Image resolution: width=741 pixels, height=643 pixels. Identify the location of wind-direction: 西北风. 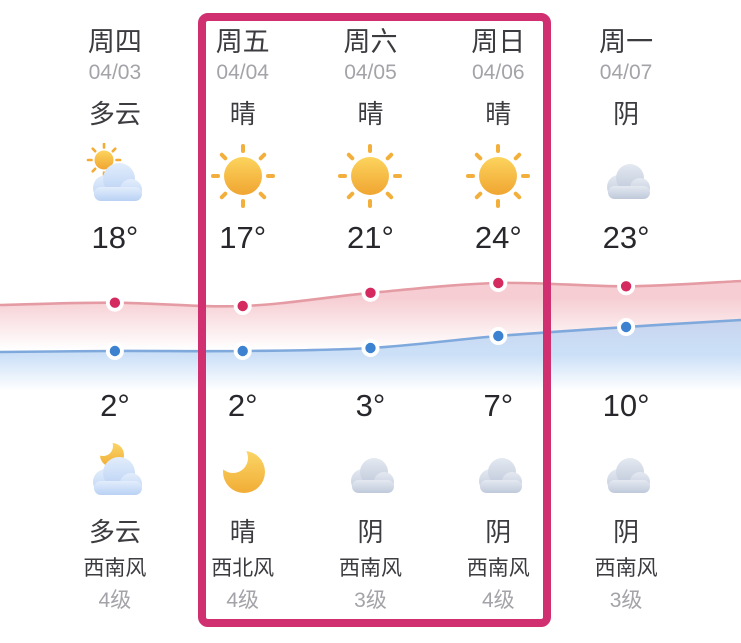
(243, 568).